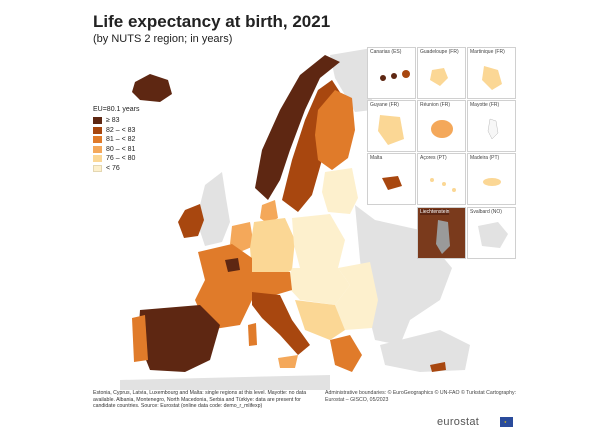 The image size is (600, 439). Describe the element at coordinates (346, 353) in the screenshot. I see `greece-region` at that location.